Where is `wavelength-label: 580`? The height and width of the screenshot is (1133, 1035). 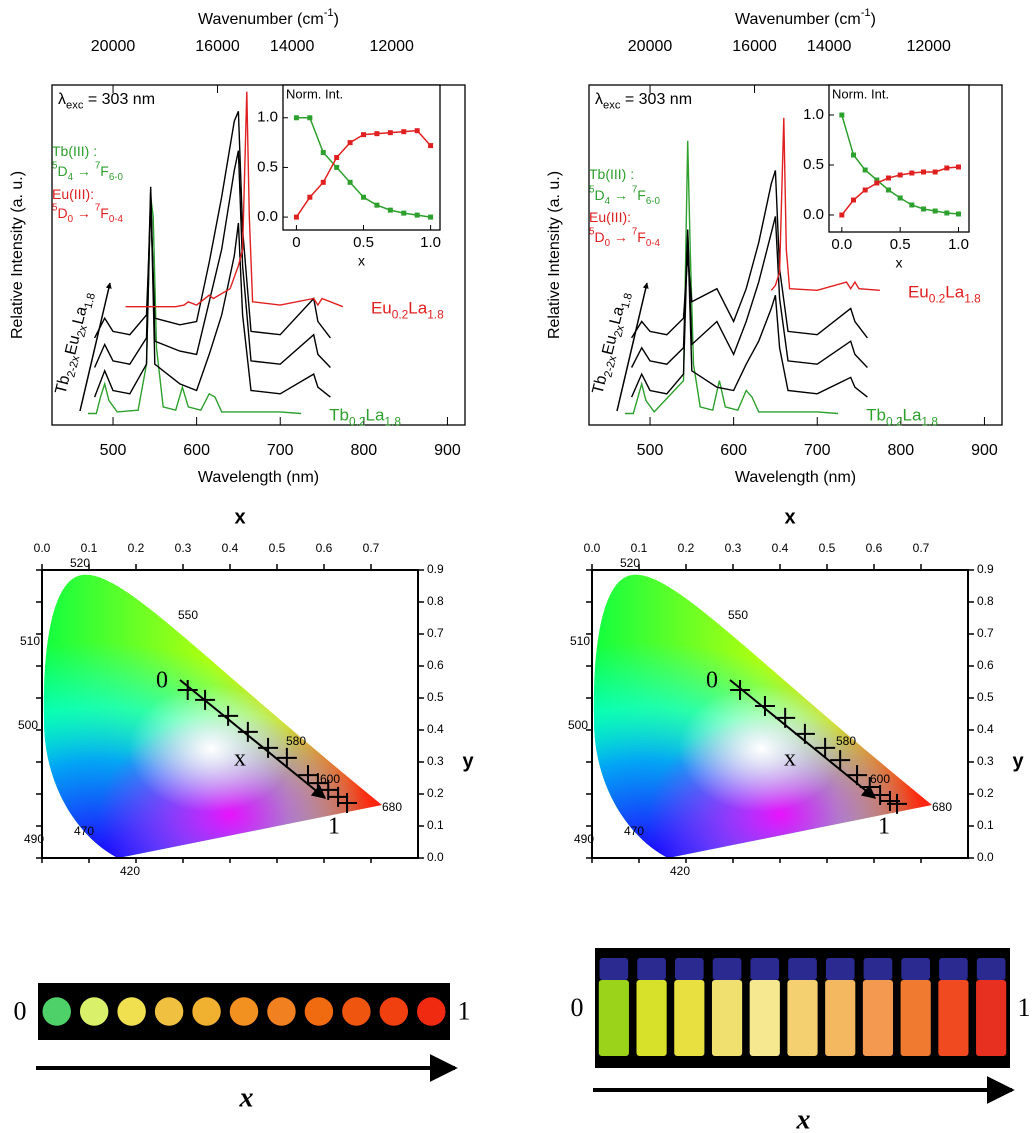
wavelength-label: 580 is located at coordinates (296, 741).